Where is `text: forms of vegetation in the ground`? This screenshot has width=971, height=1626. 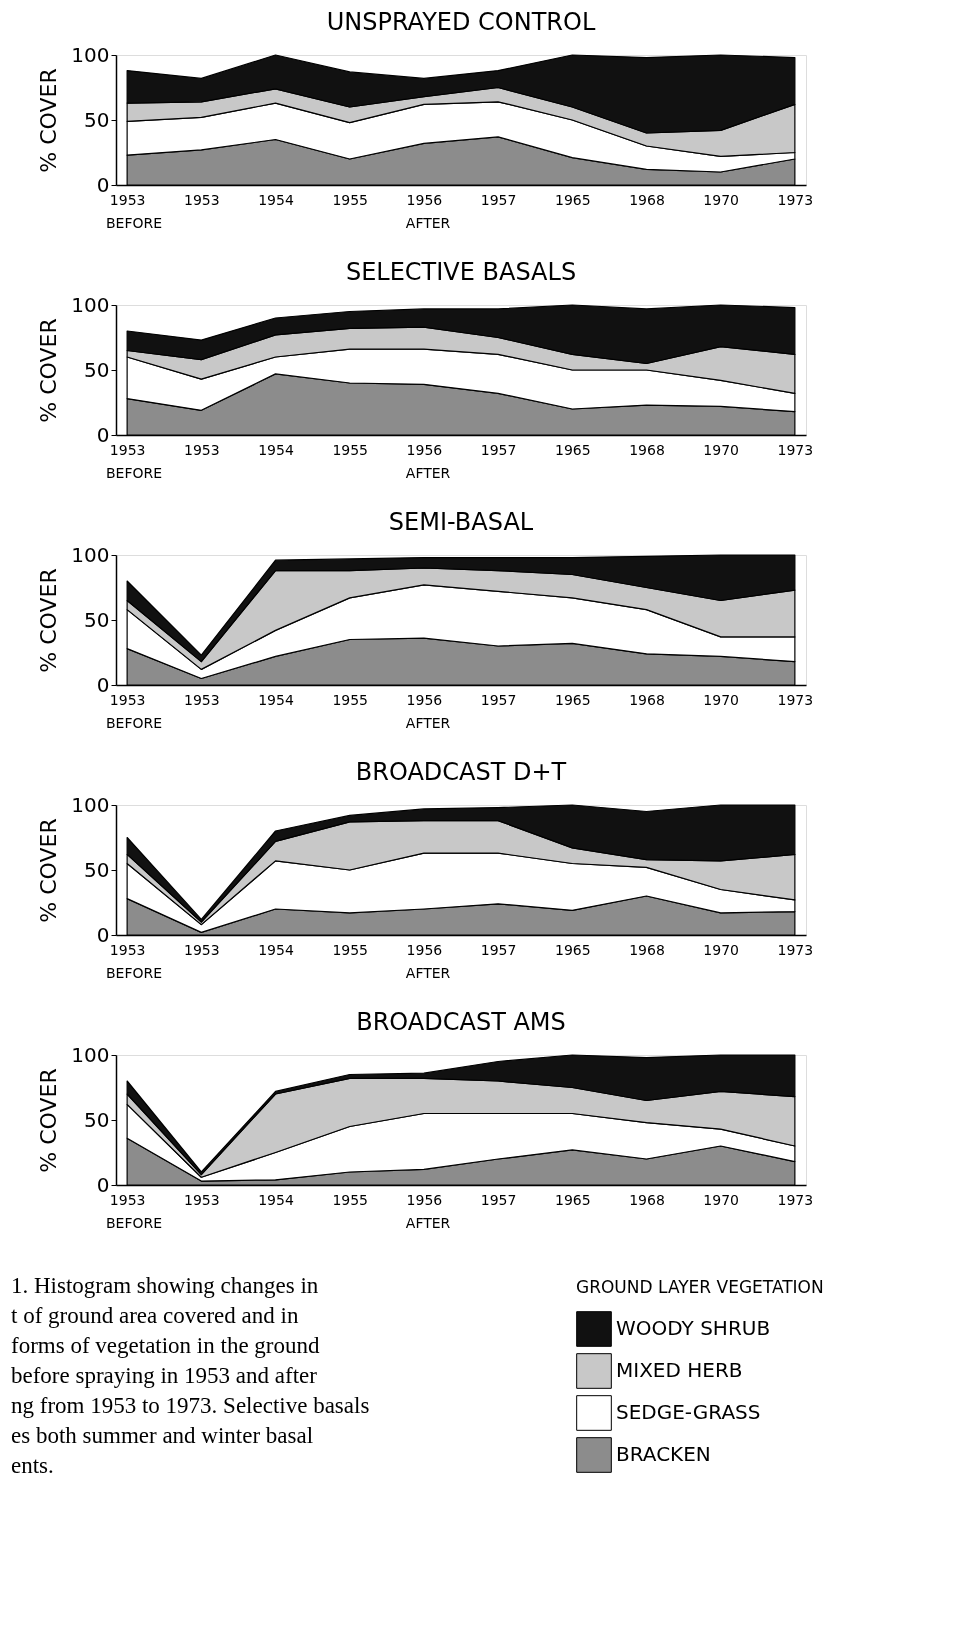 text: forms of vegetation in the ground is located at coordinates (166, 1345).